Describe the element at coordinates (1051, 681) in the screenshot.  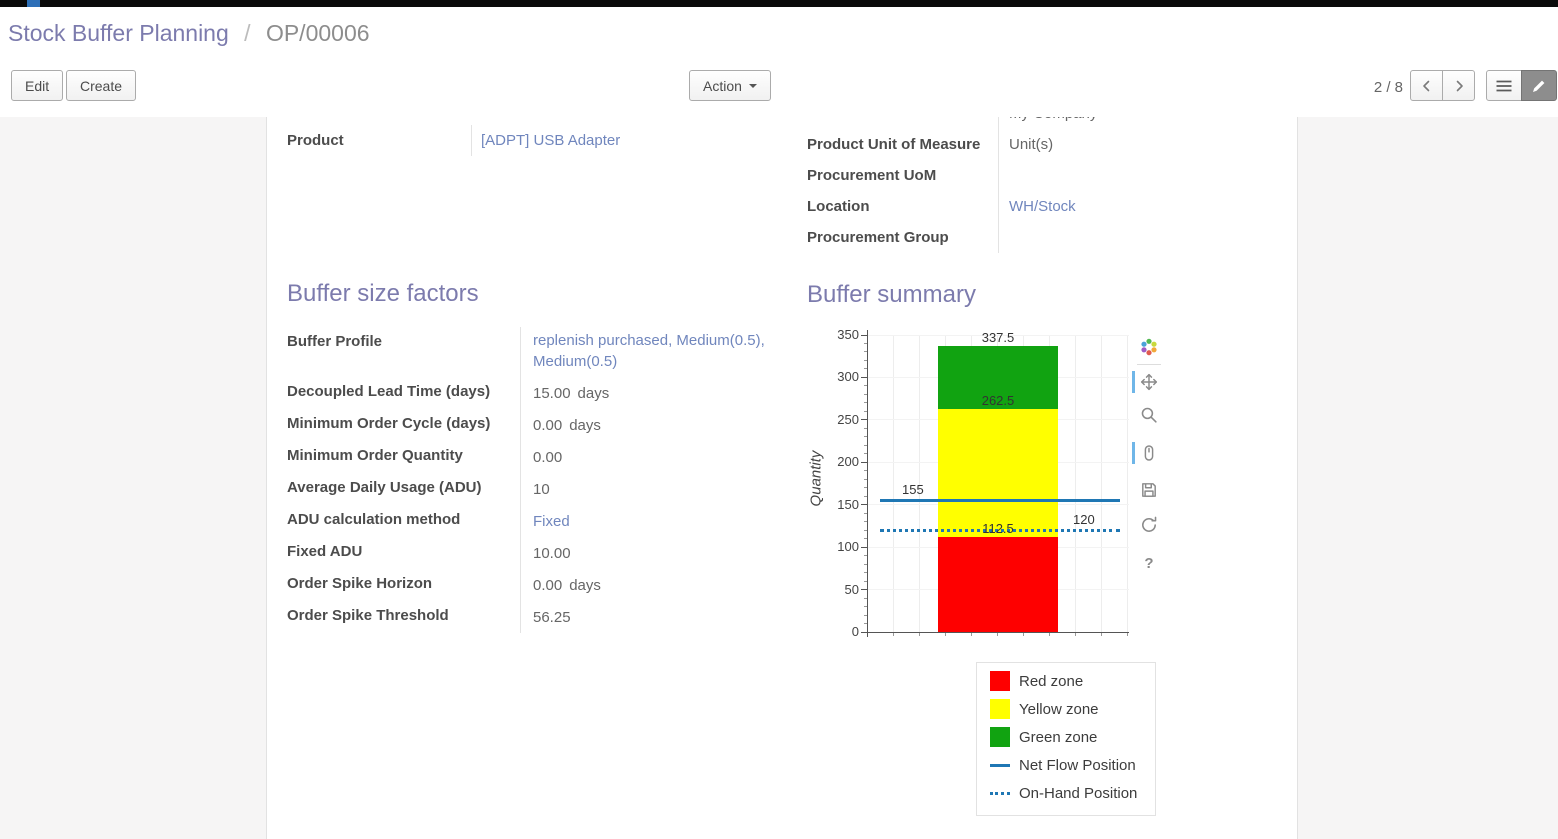
I see `legend-label: Red zone` at that location.